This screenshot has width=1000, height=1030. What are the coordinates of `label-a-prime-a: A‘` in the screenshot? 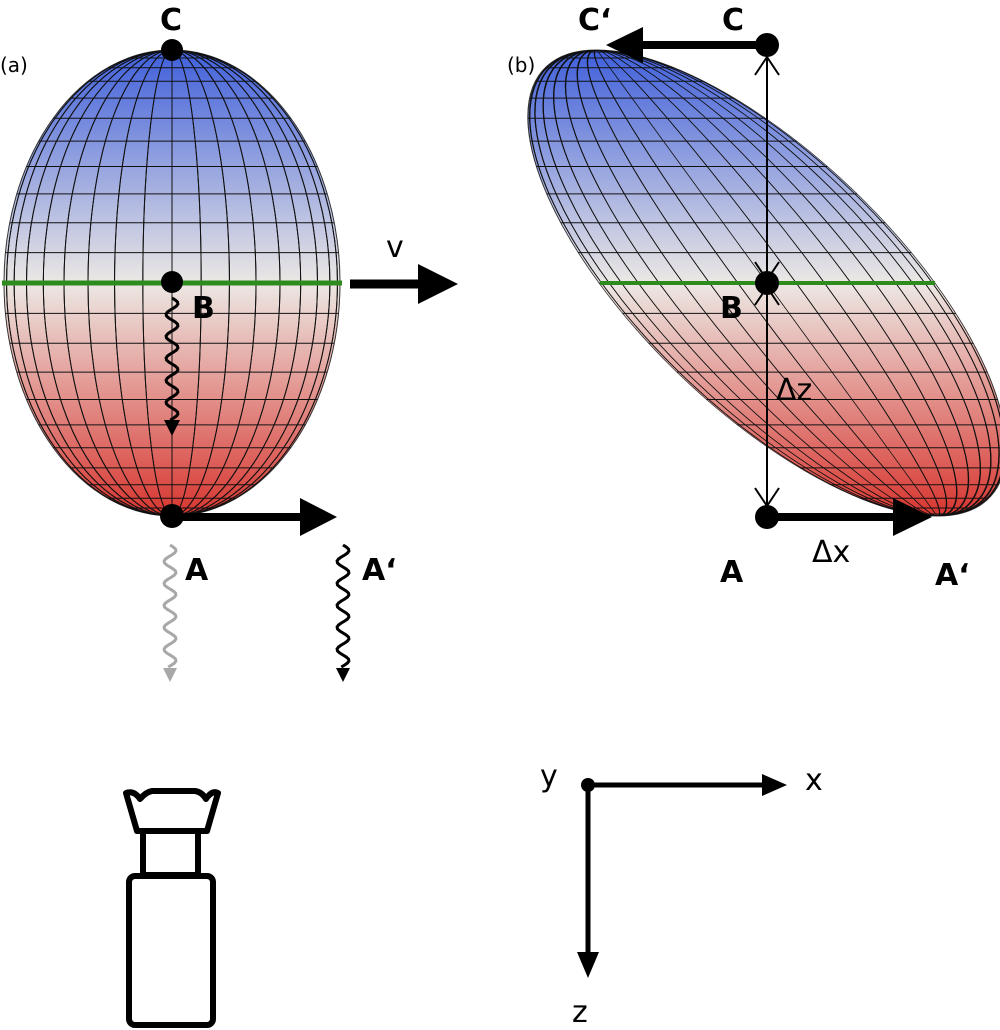 It's located at (379, 570).